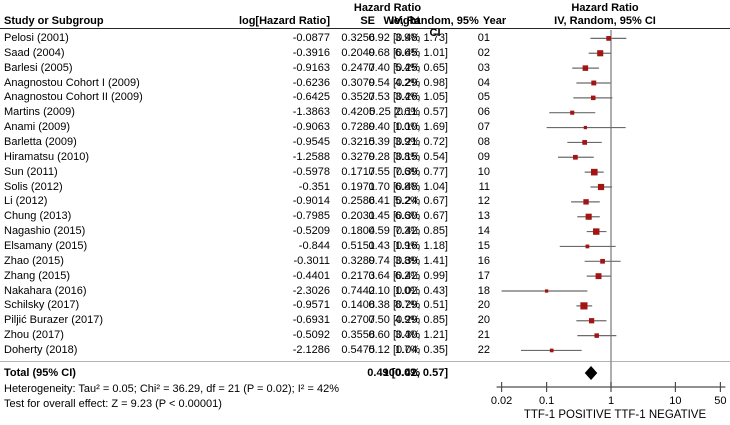 The width and height of the screenshot is (730, 425). Describe the element at coordinates (605, 21) in the screenshot. I see `ci-method-plot-header: IV, Random, 95% CI` at that location.